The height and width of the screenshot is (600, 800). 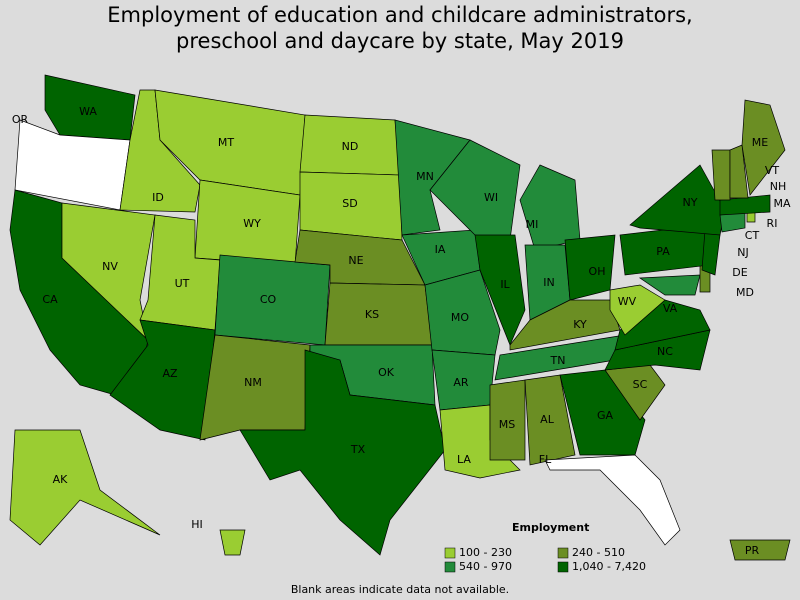 I want to click on state-label: FL, so click(x=545, y=459).